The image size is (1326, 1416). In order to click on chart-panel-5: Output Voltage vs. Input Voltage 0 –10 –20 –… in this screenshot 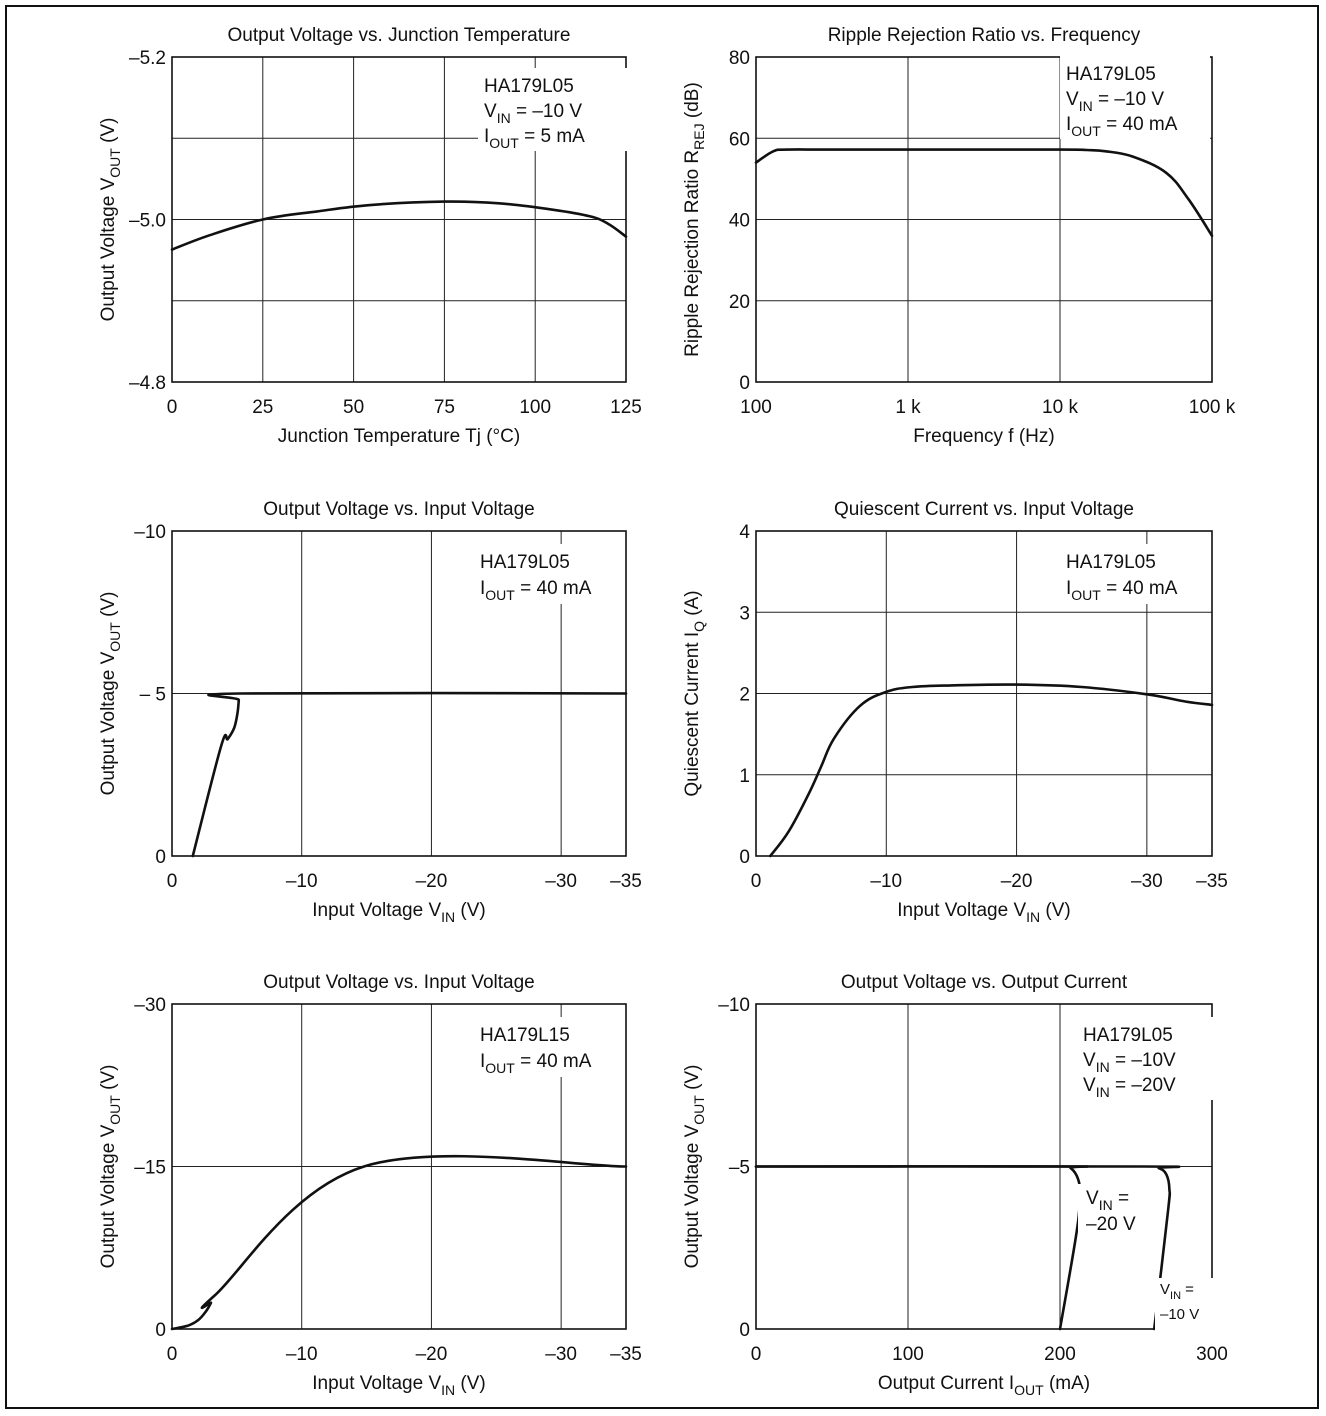, I will do `click(370, 1185)`.